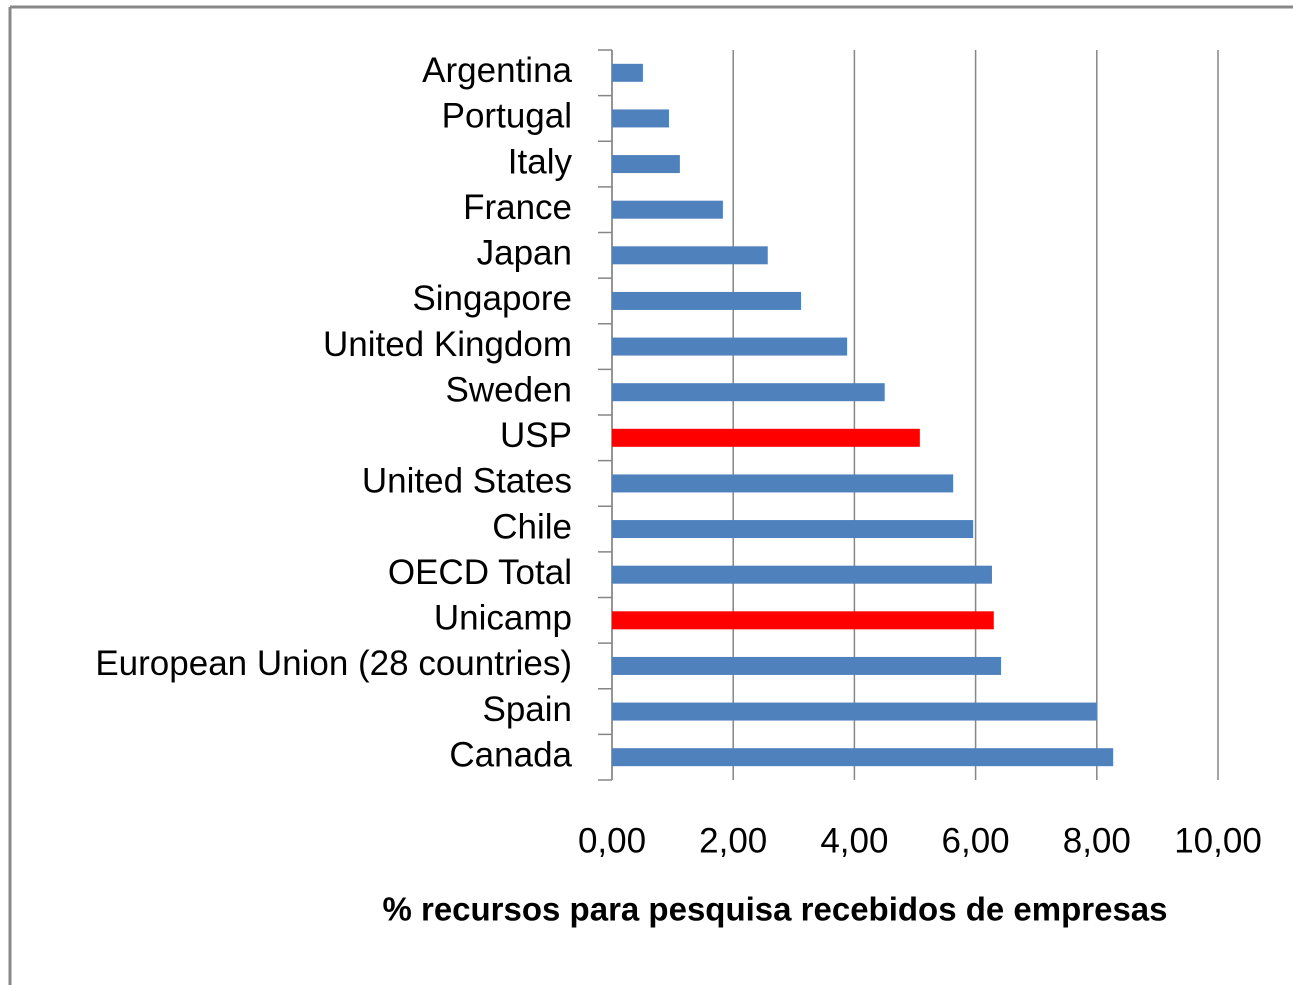 Image resolution: width=1293 pixels, height=985 pixels. Describe the element at coordinates (733, 840) in the screenshot. I see `x-tick-label: 2,00` at that location.